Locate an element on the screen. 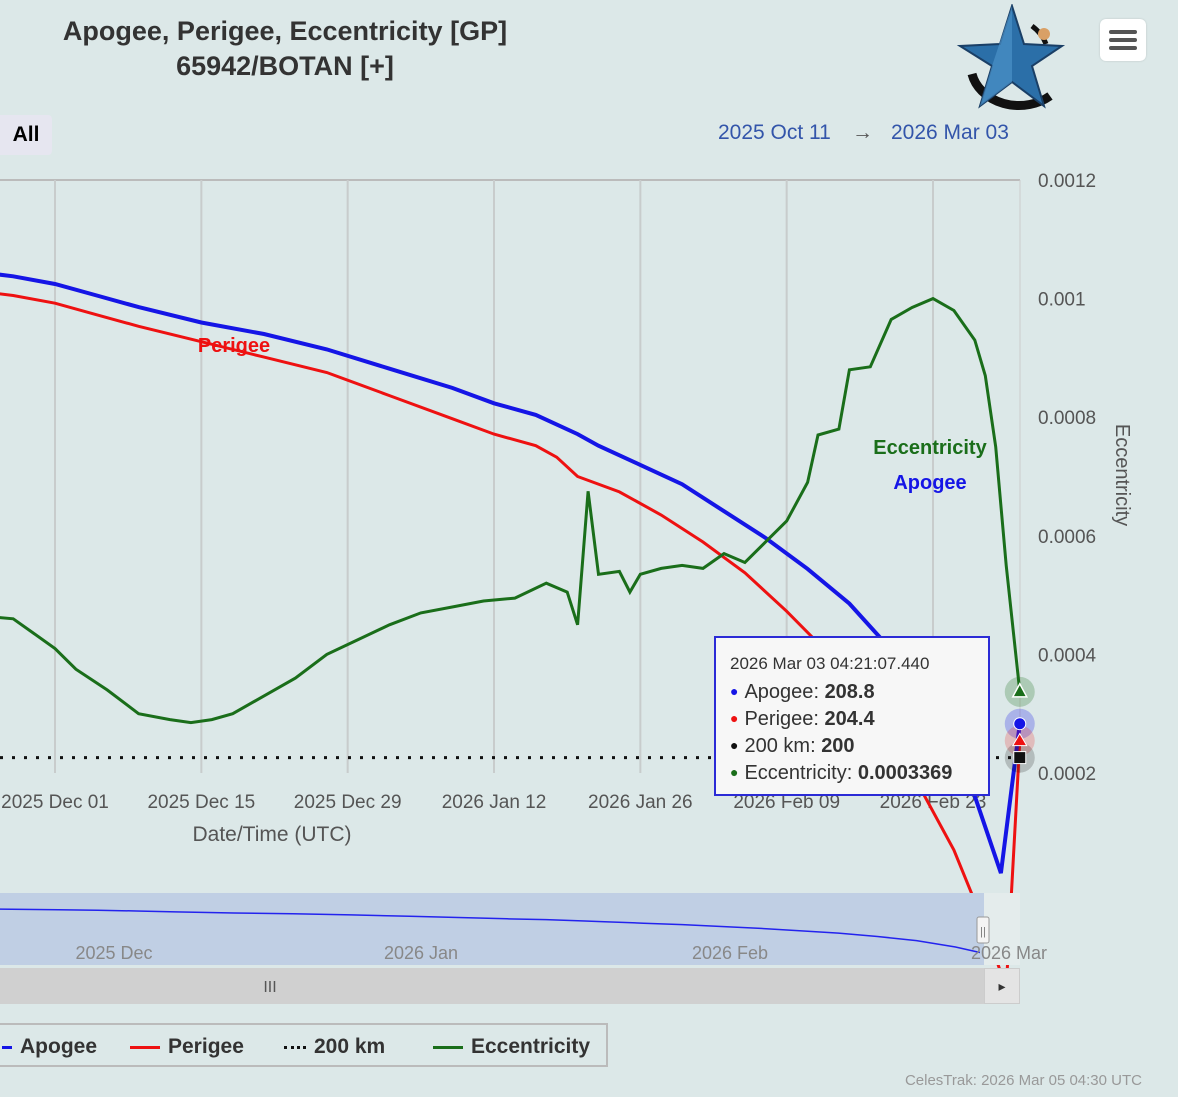 Image resolution: width=1178 pixels, height=1097 pixels. navigator-label: 2026 Mar is located at coordinates (1009, 953).